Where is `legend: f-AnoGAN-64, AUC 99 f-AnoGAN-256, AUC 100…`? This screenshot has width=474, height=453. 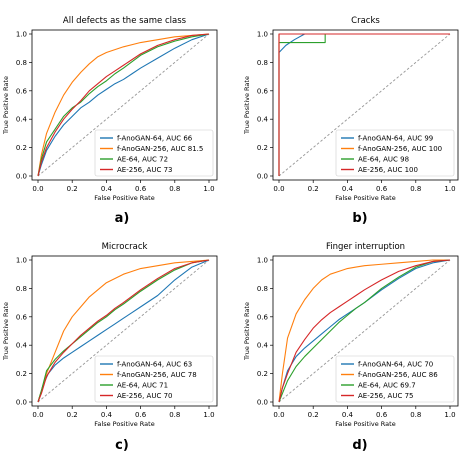 legend: f-AnoGAN-64, AUC 99 f-AnoGAN-256, AUC 100… is located at coordinates (395, 153).